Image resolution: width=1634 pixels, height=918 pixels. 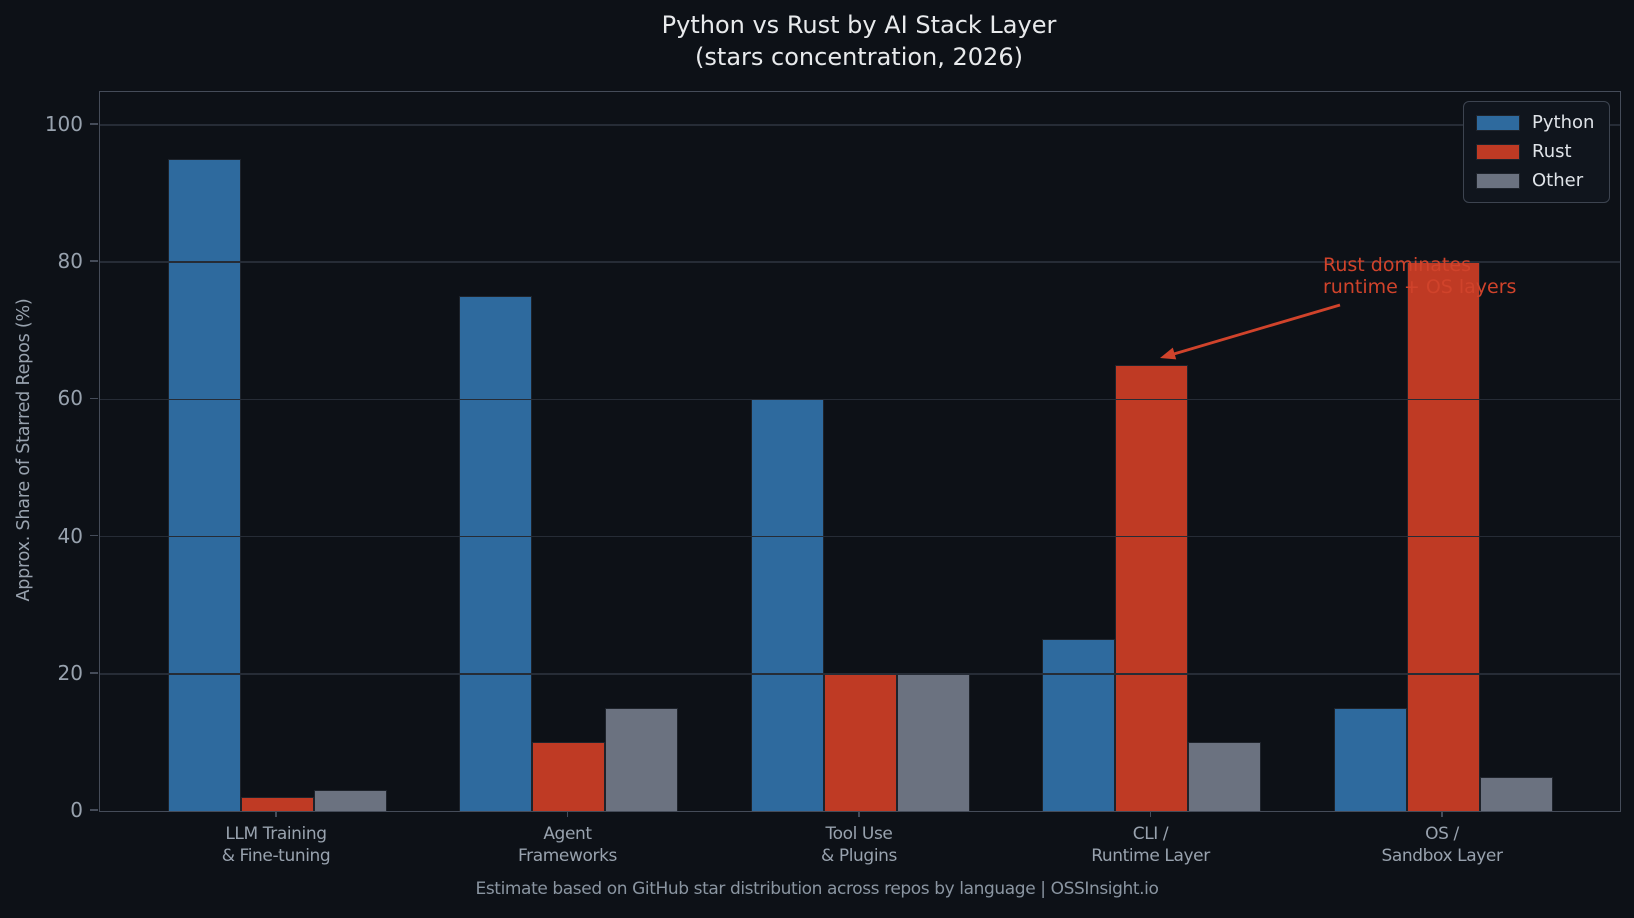 I want to click on x-tick-label-line: OS /, so click(x=1442, y=834).